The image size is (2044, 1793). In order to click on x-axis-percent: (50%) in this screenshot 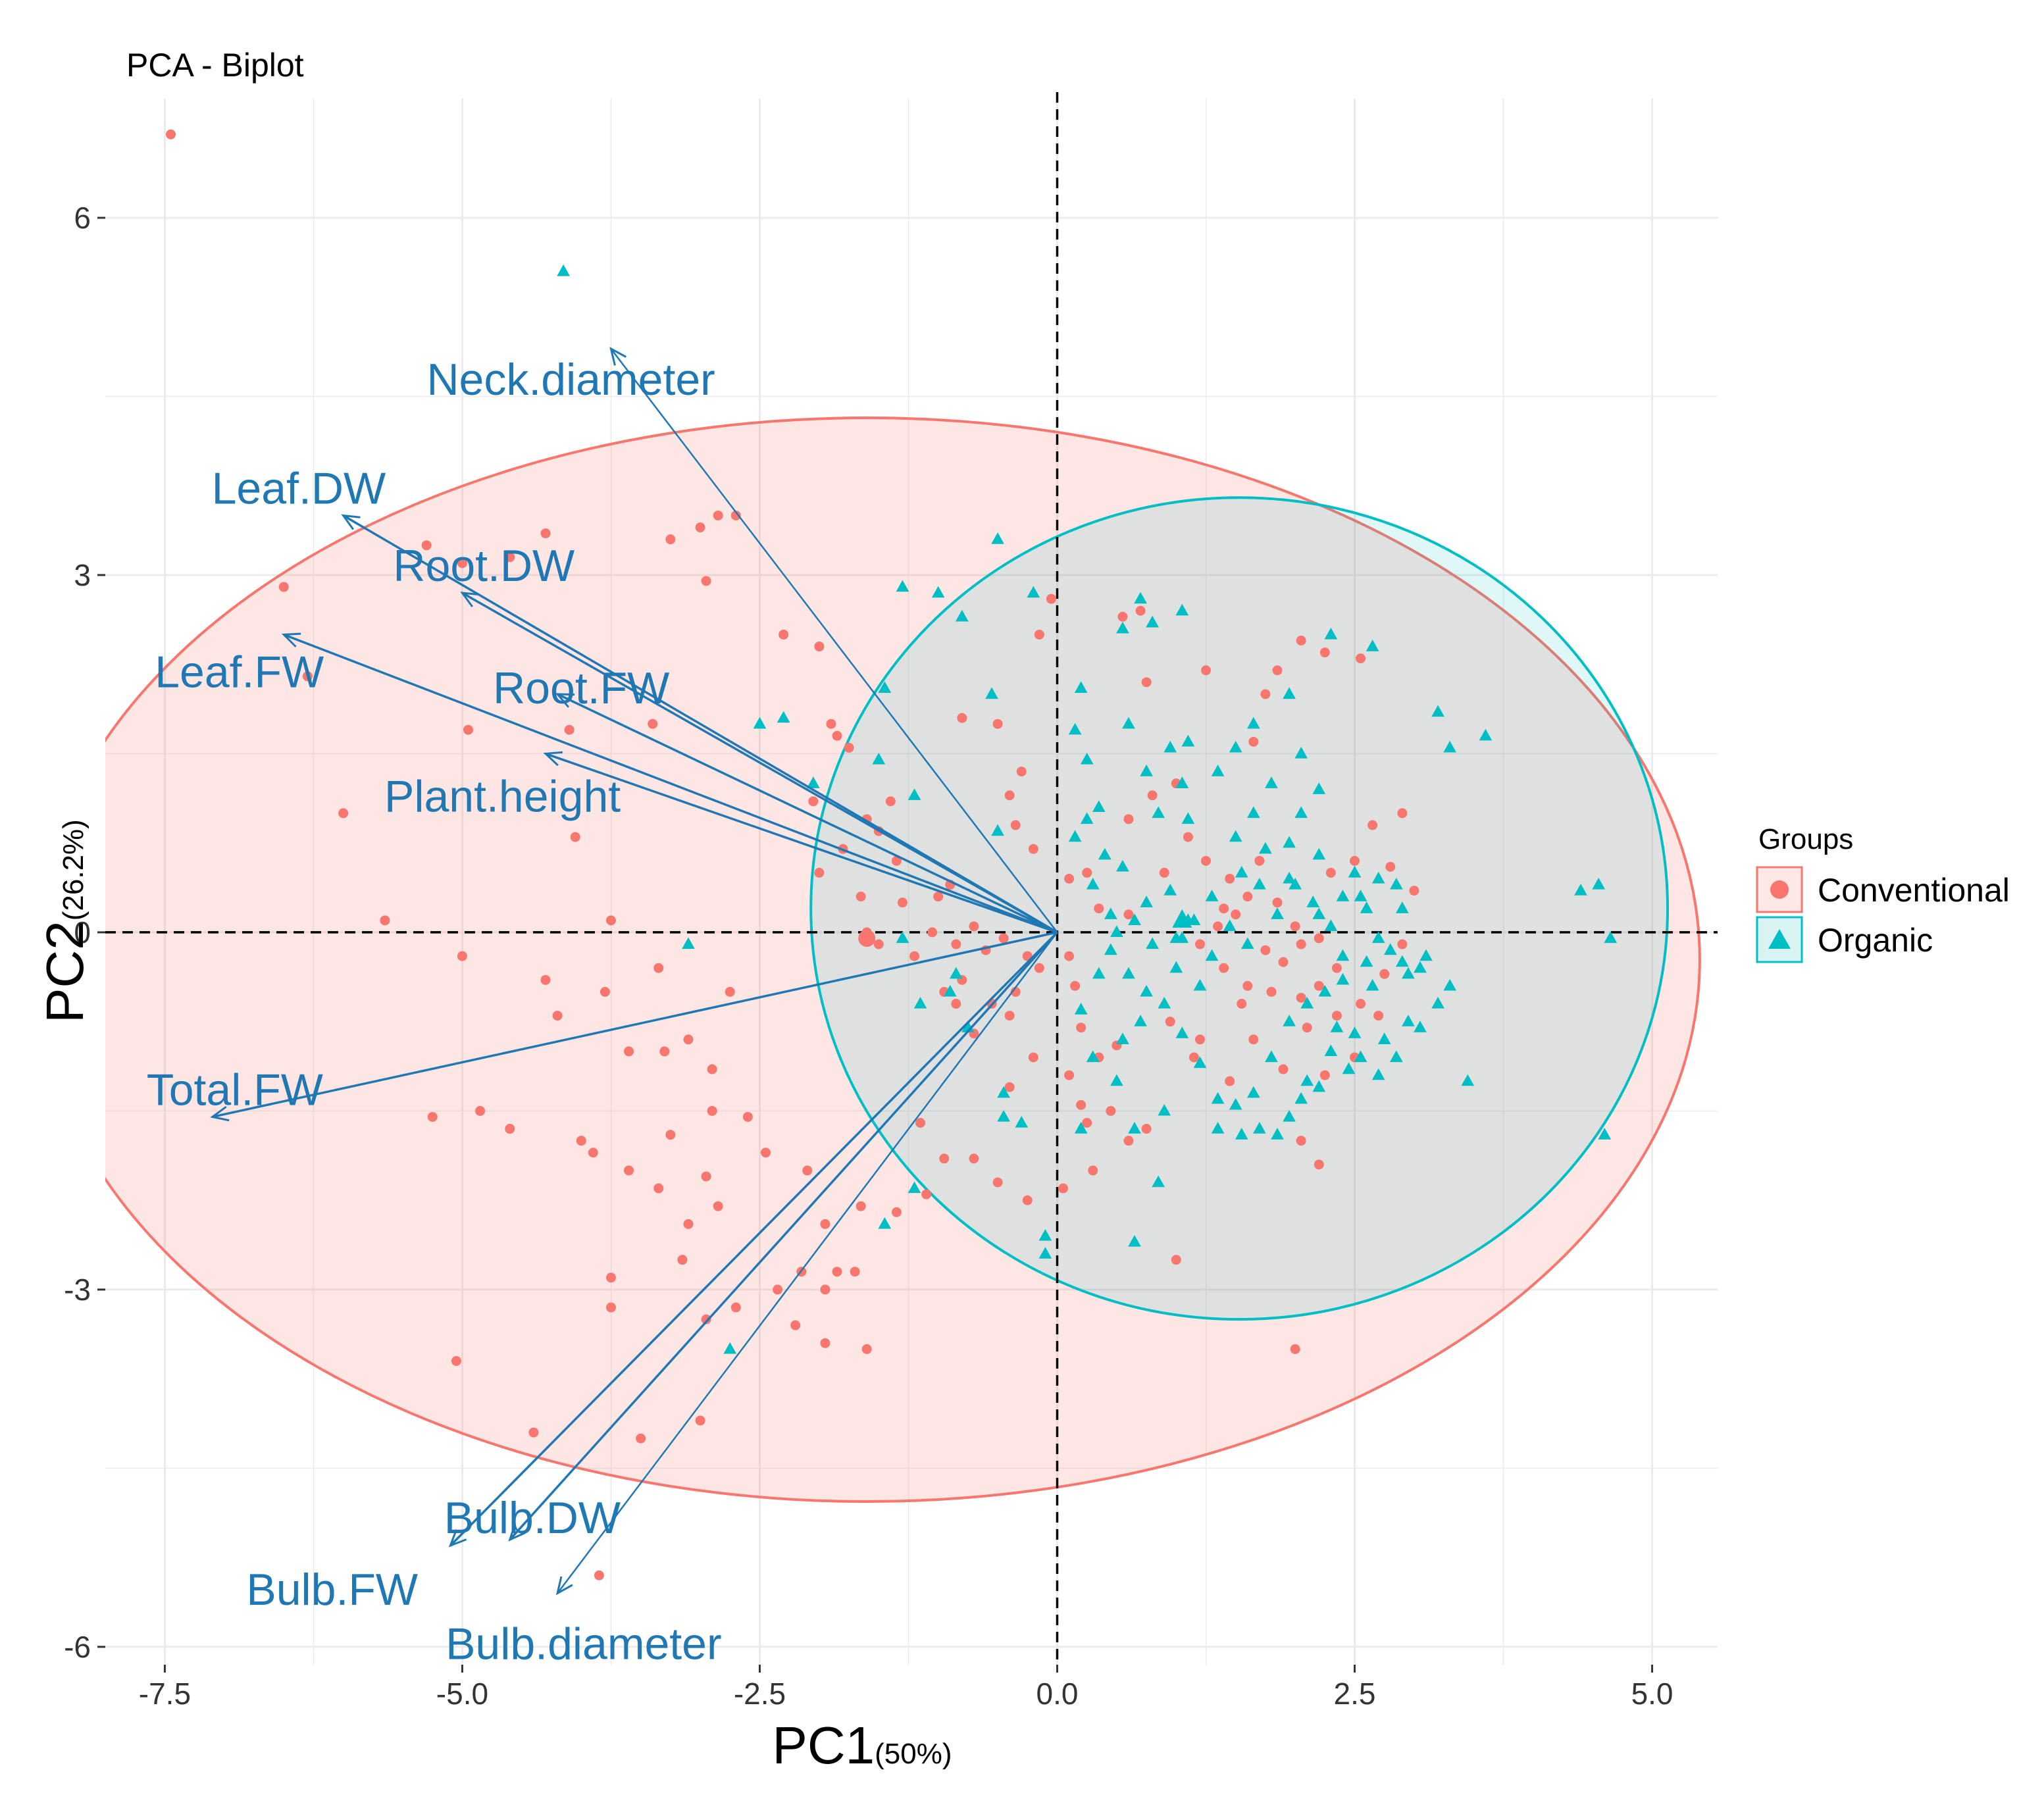, I will do `click(914, 1754)`.